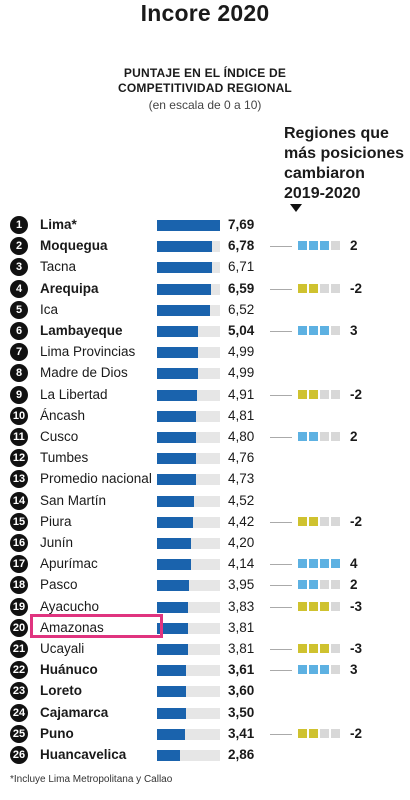 Image resolution: width=410 pixels, height=800 pixels. What do you see at coordinates (322, 193) in the screenshot?
I see `changes-heading-line: 2019-2020` at bounding box center [322, 193].